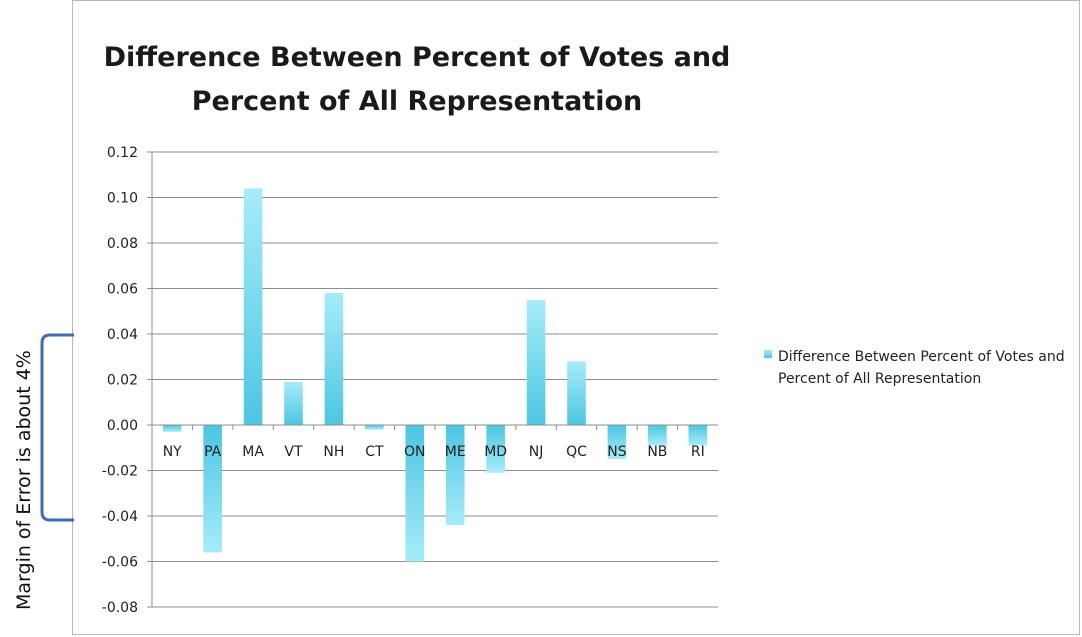  Describe the element at coordinates (122, 244) in the screenshot. I see `y-tick-label: 0.08` at that location.